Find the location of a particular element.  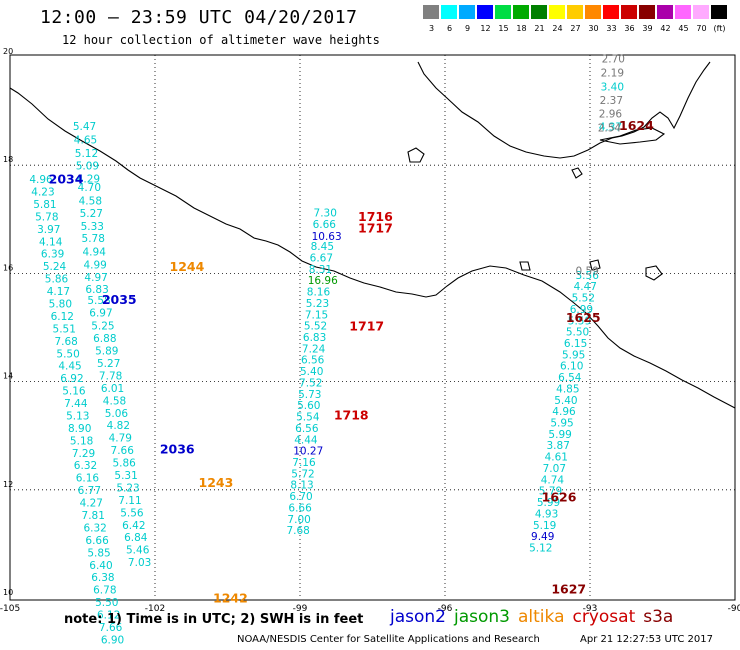

wave-height-value: 4.65 is located at coordinates (85, 141).